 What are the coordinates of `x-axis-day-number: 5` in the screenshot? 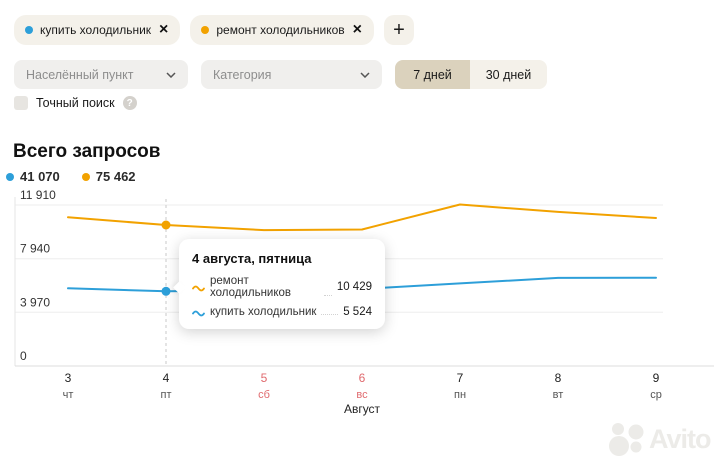 It's located at (264, 378).